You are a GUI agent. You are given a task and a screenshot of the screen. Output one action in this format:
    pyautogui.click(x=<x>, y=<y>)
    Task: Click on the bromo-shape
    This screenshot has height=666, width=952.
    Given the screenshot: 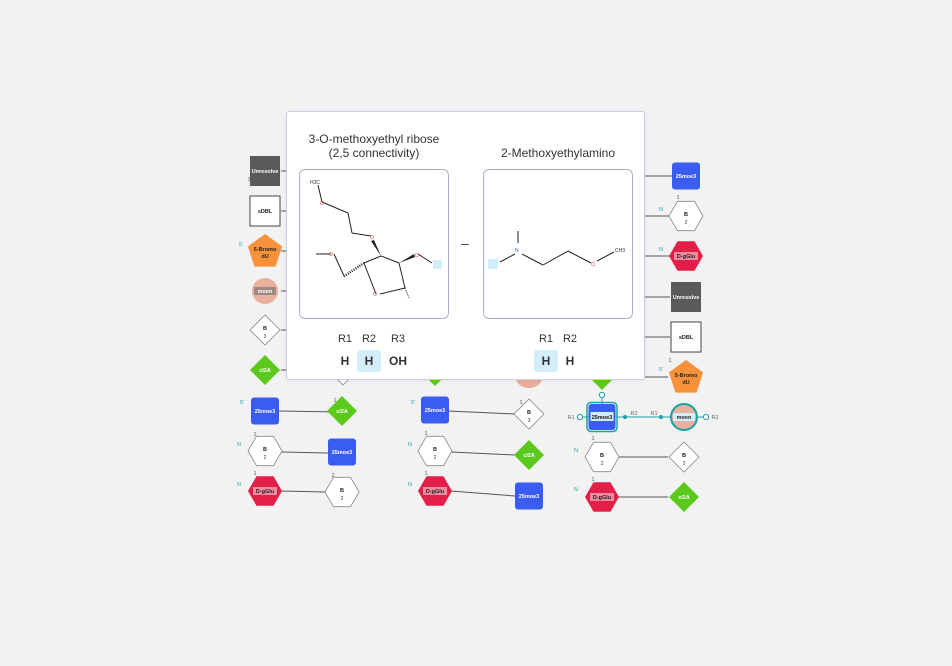 What is the action you would take?
    pyautogui.click(x=265, y=250)
    